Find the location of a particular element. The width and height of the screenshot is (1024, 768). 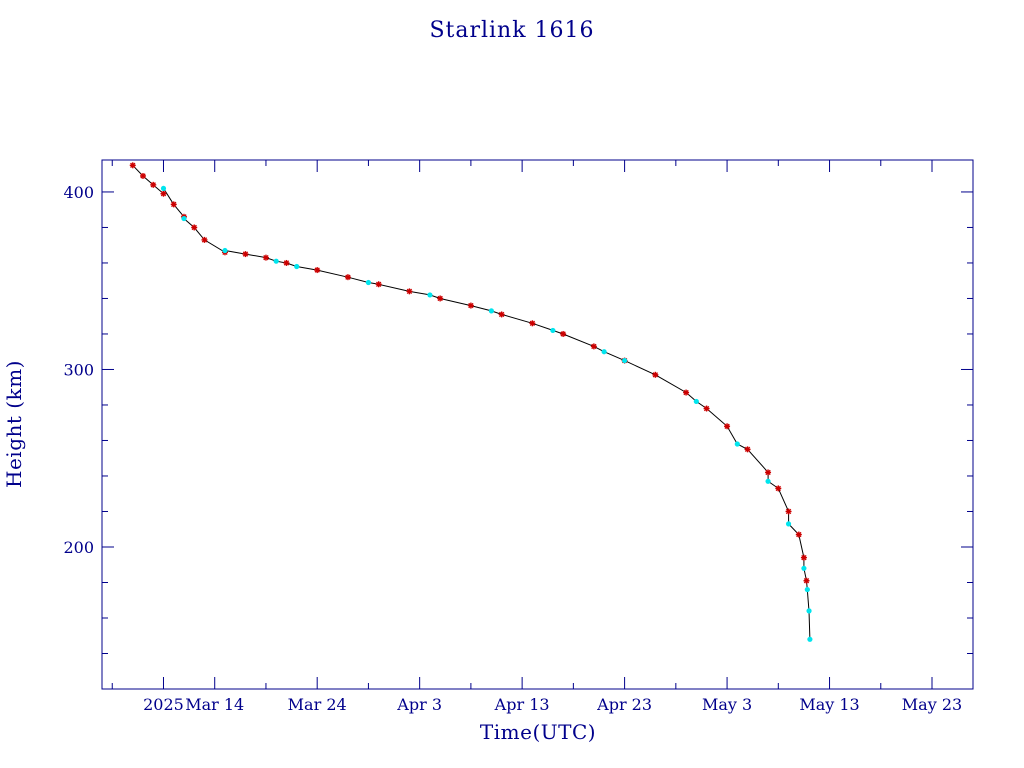

x-tick-label: Apr 3 is located at coordinates (419, 704).